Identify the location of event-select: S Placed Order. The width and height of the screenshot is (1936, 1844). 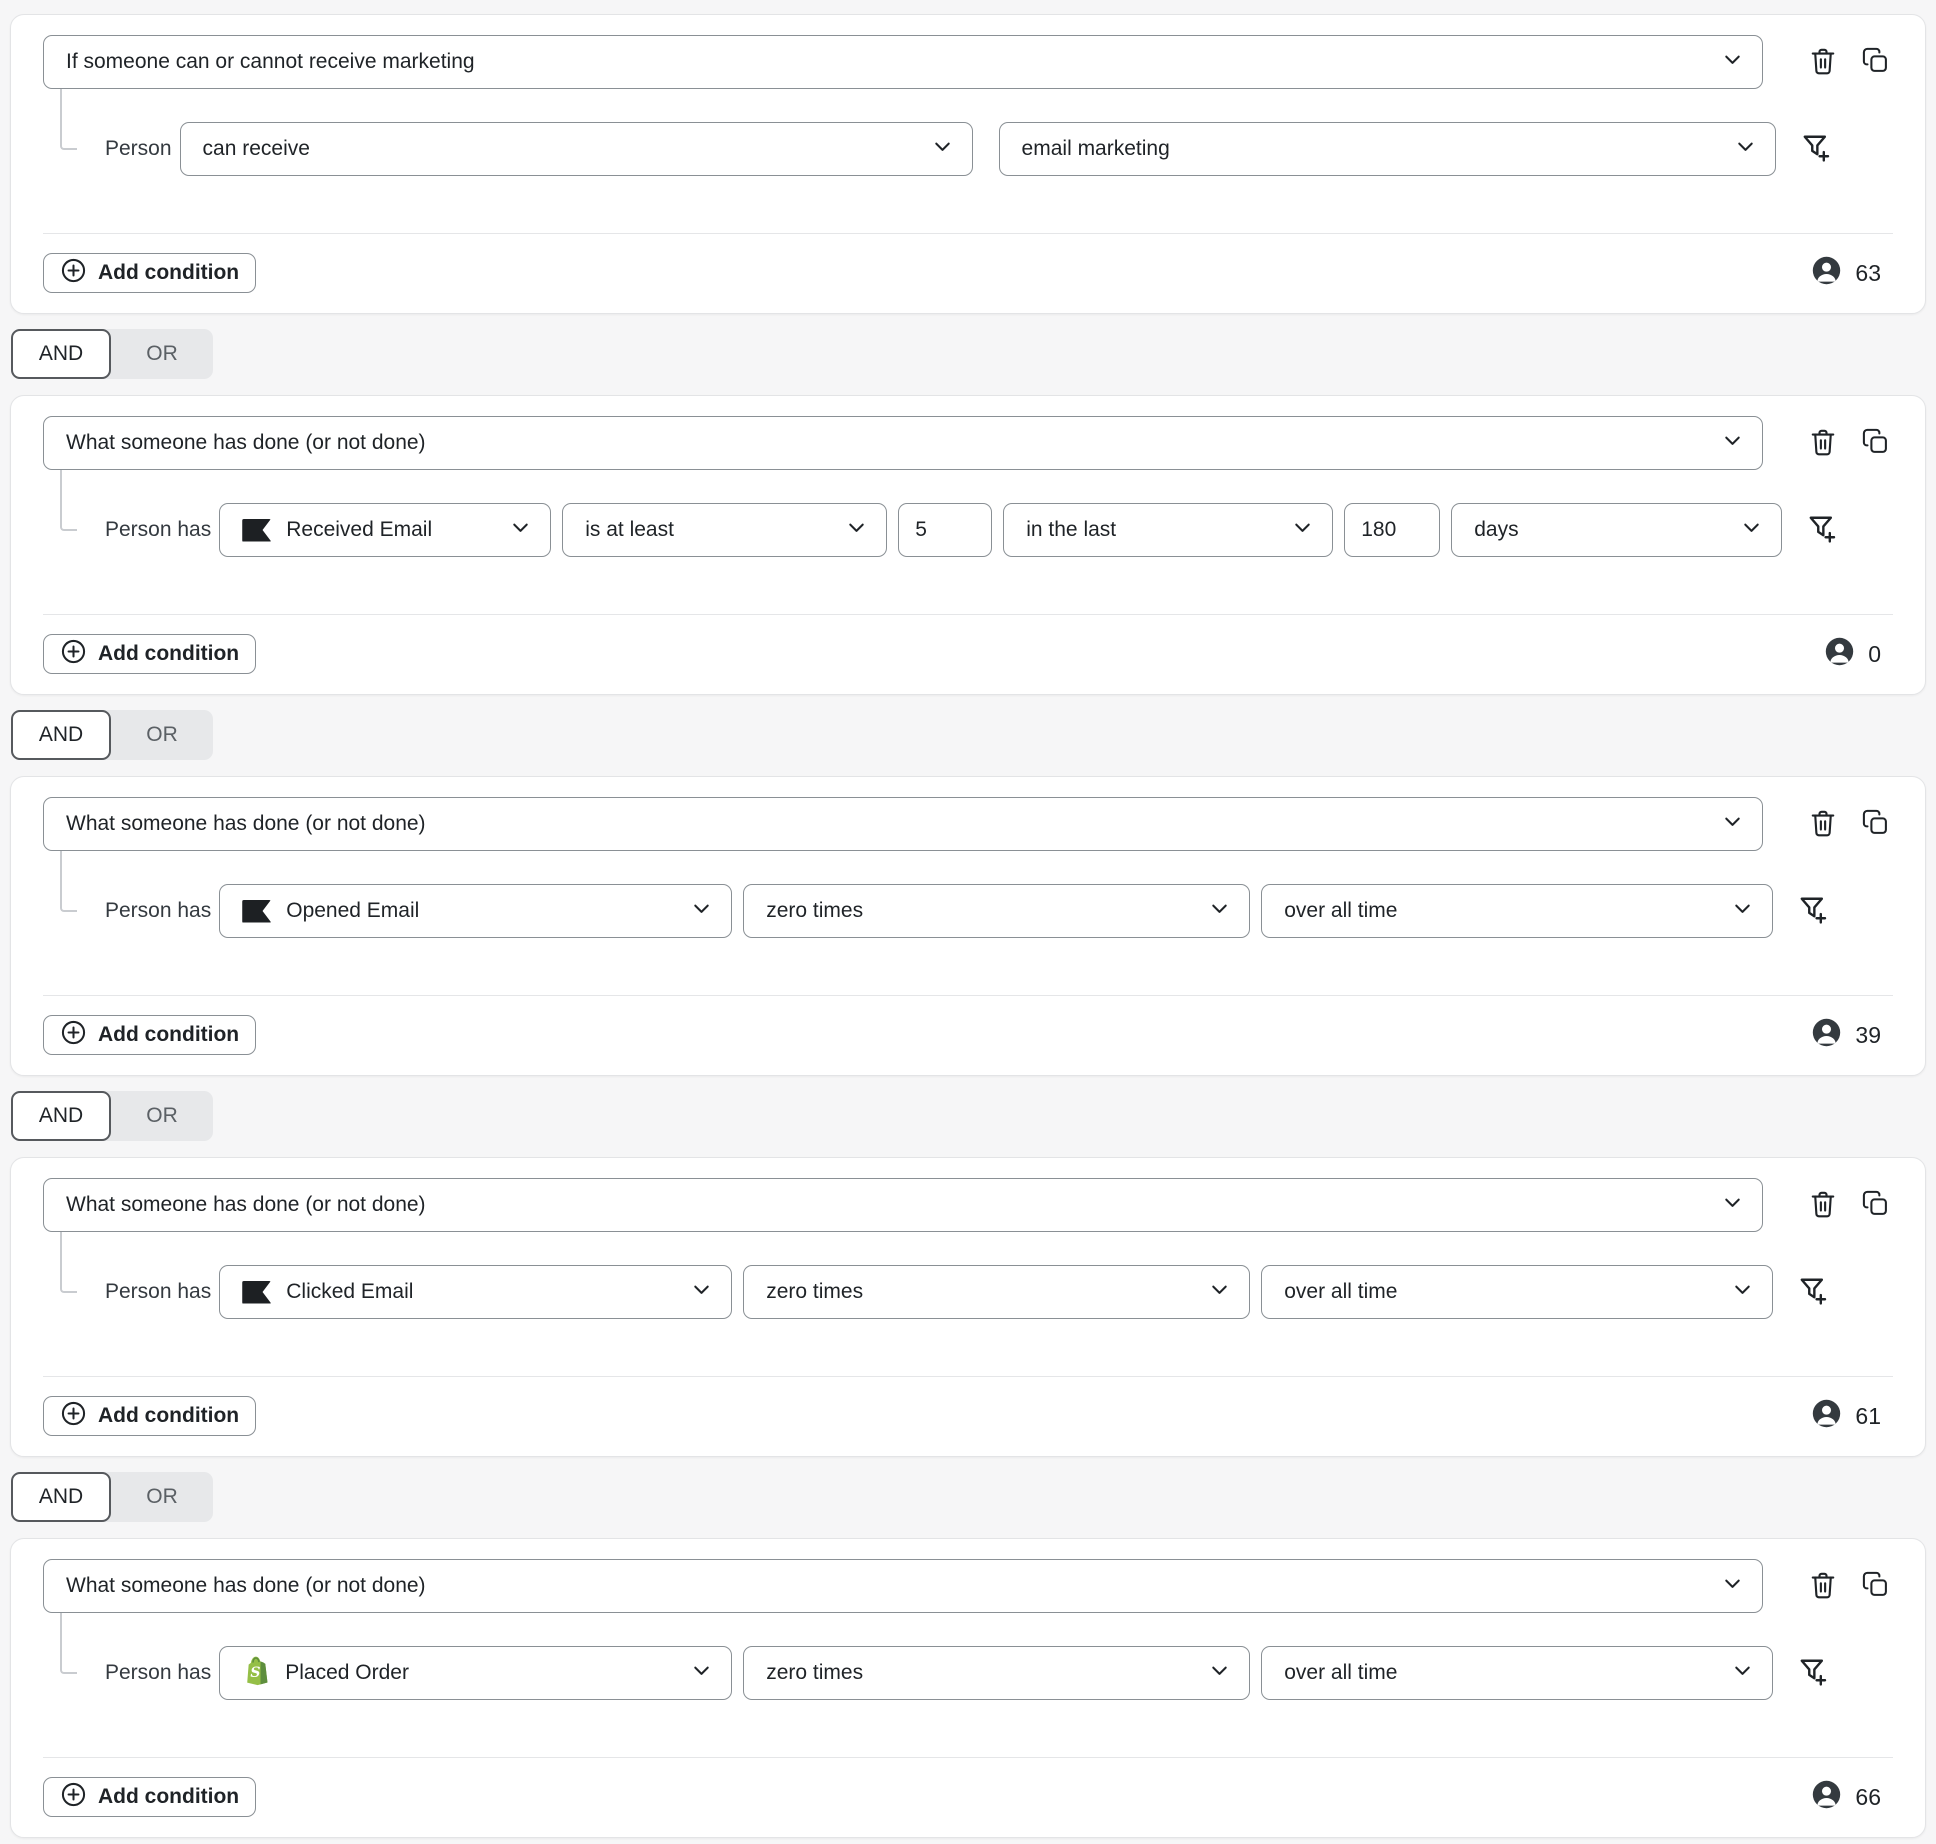
(476, 1673).